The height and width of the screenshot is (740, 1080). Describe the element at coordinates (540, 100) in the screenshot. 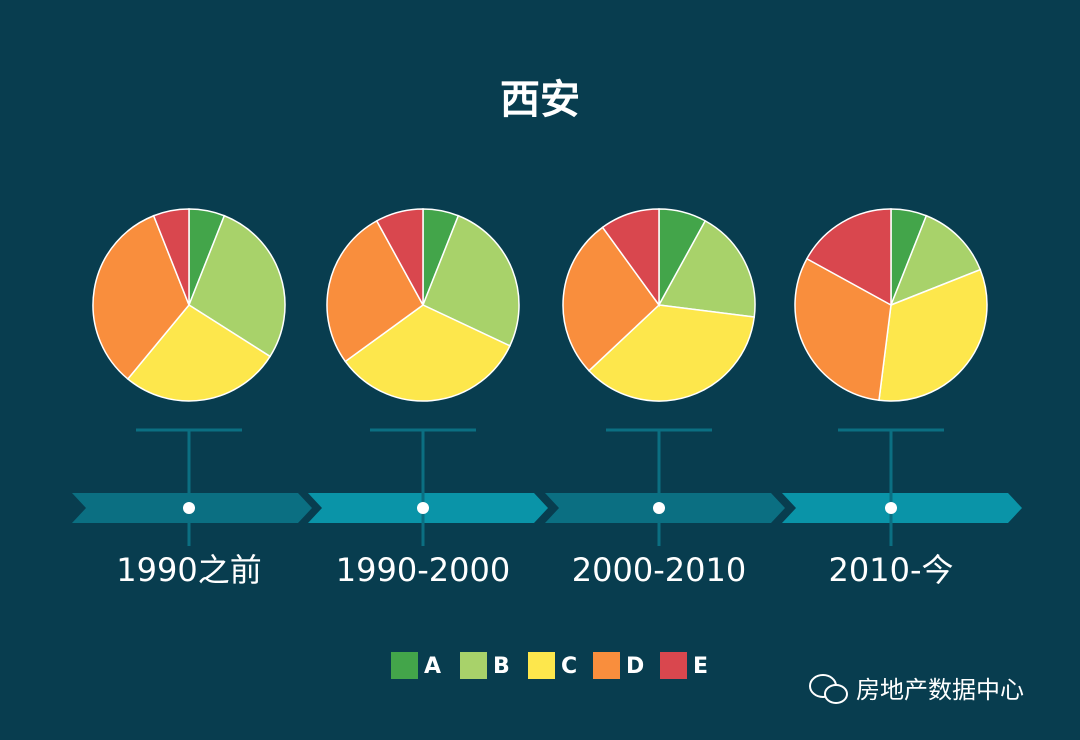

I see `chart-title: 西安` at that location.